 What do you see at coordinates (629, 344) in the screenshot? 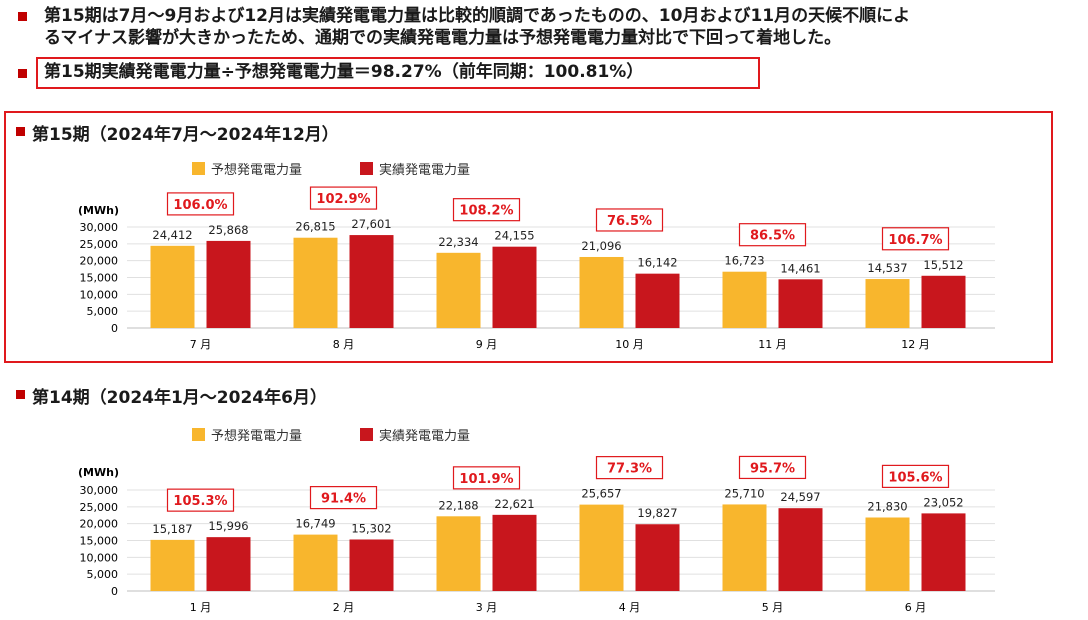
I see `x-tick-label: 10 月` at bounding box center [629, 344].